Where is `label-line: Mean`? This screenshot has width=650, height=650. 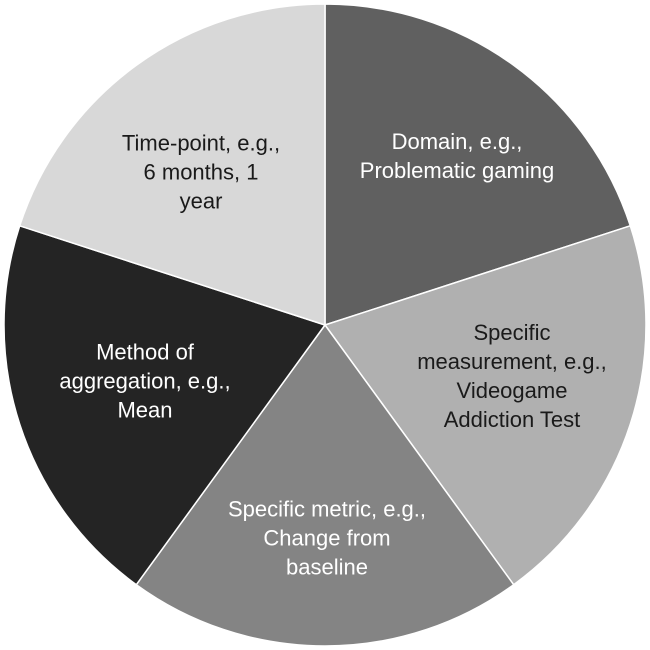
label-line: Mean is located at coordinates (145, 410).